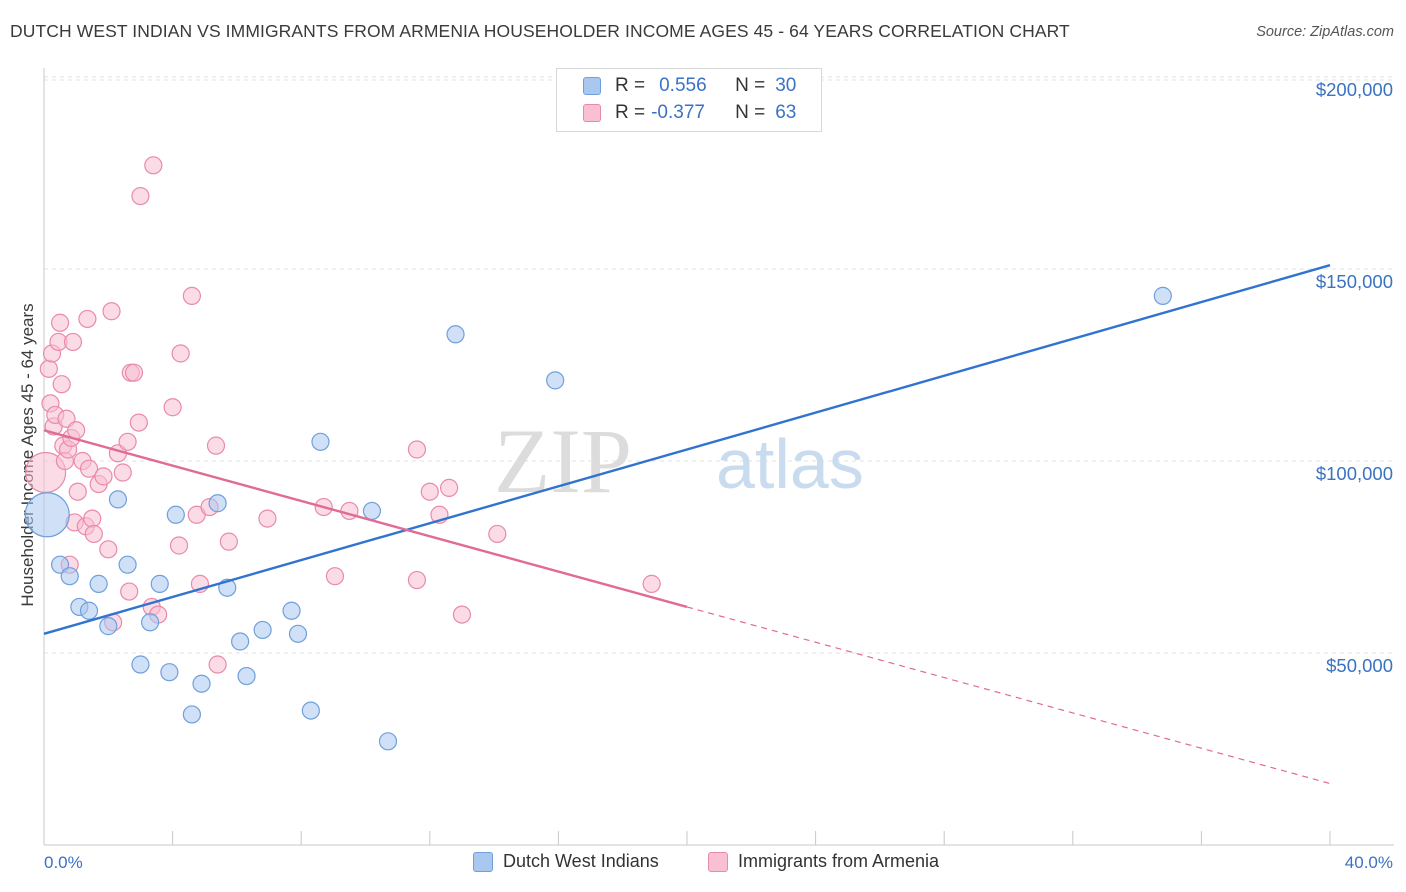  Describe the element at coordinates (1368, 862) in the screenshot. I see `x-axis-max-label: 40.0%` at that location.